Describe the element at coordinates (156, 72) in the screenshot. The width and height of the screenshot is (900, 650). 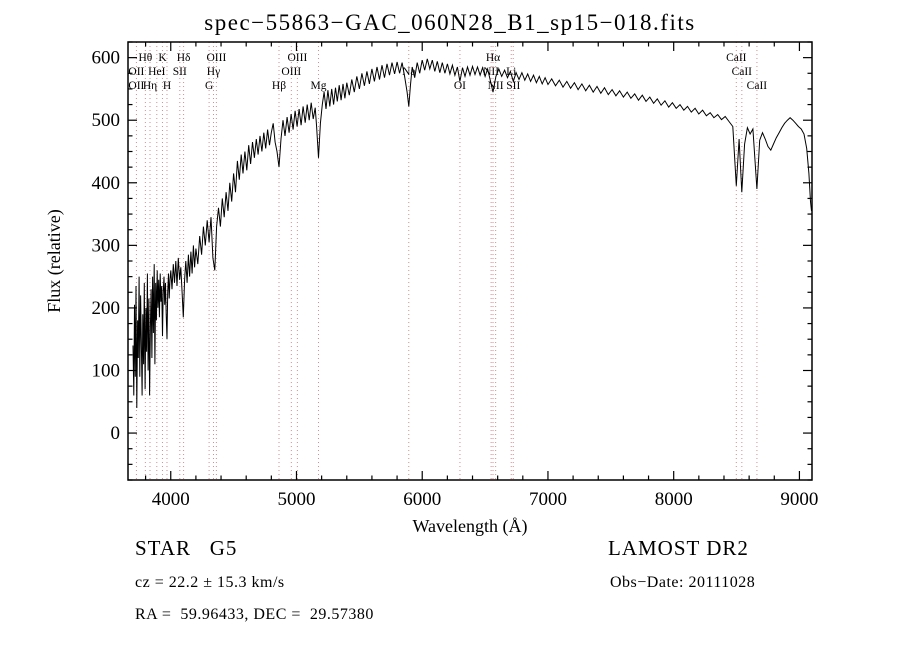
I see `svg-text: HeI` at that location.